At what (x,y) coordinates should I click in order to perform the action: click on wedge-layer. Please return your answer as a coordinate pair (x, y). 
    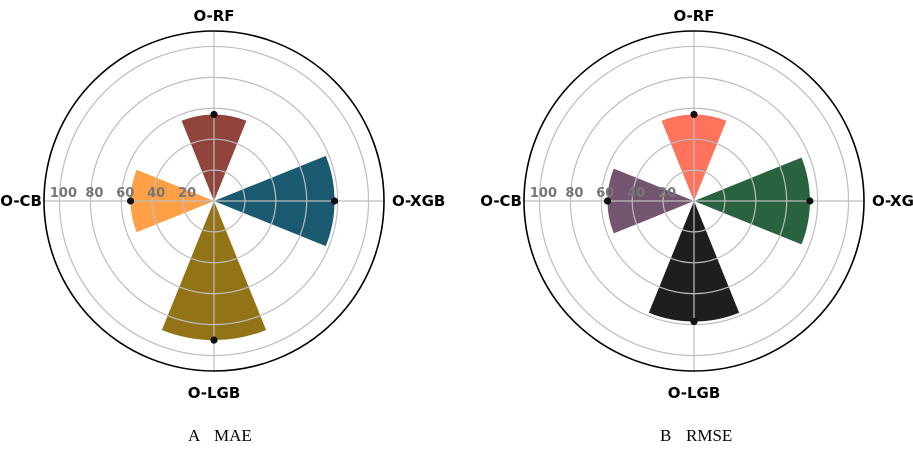
    Looking at the image, I should click on (232, 227).